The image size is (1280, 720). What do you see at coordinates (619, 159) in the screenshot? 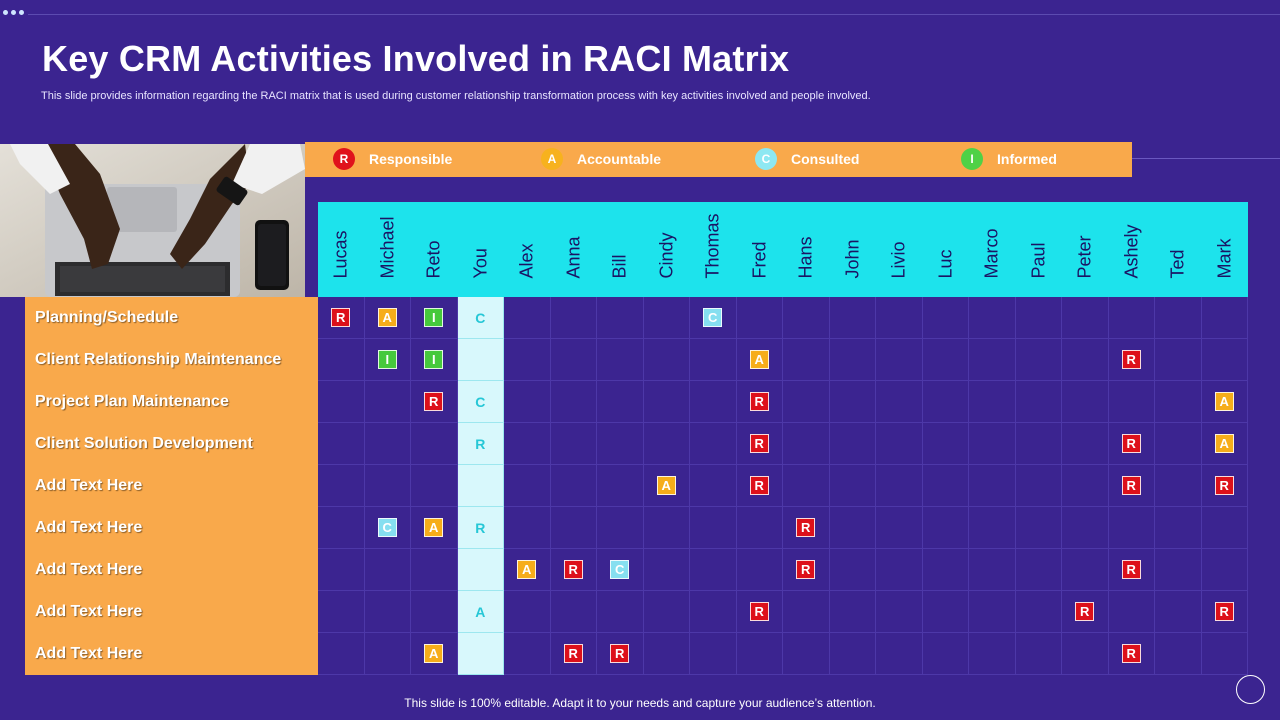
I see `legend-label: Accountable` at bounding box center [619, 159].